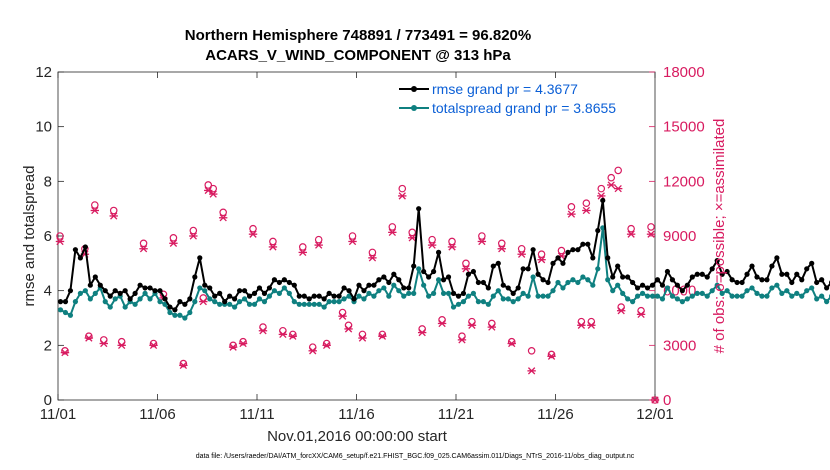 The width and height of the screenshot is (830, 470). I want to click on x-axis-label: Nov.01,2016 00:00:00 start, so click(357, 436).